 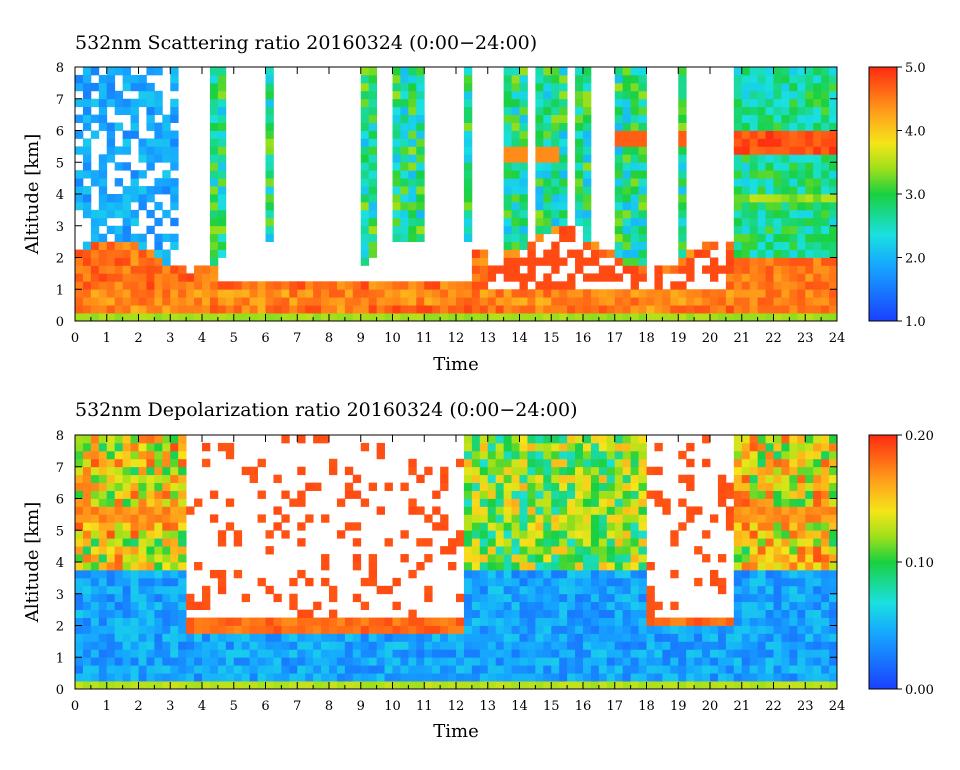 I want to click on x-tick-label: 17, so click(x=614, y=706).